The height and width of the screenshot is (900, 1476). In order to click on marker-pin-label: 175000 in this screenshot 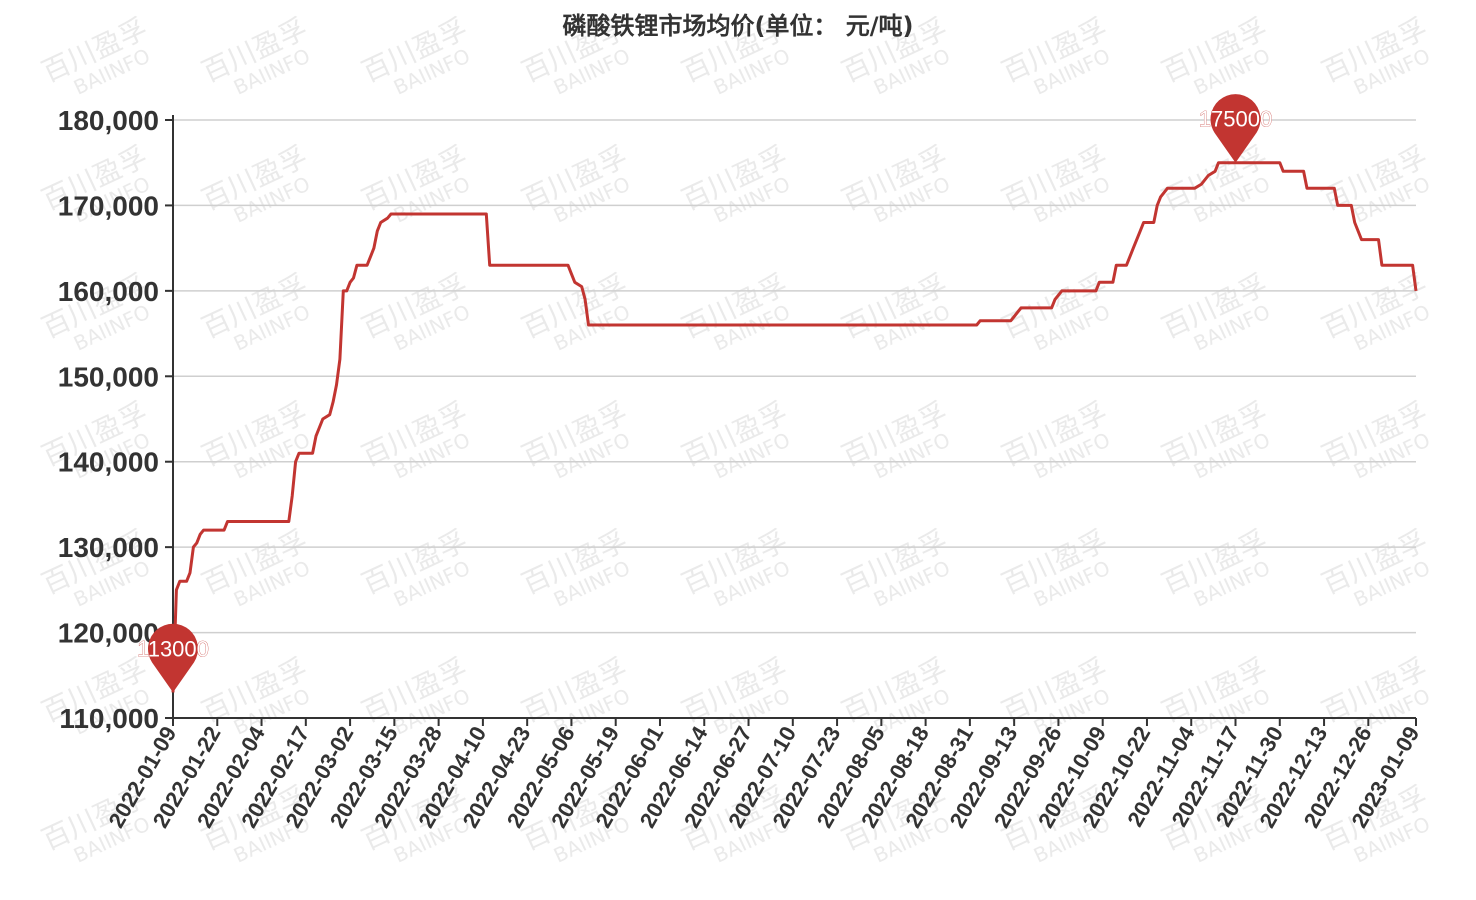, I will do `click(1235, 119)`.